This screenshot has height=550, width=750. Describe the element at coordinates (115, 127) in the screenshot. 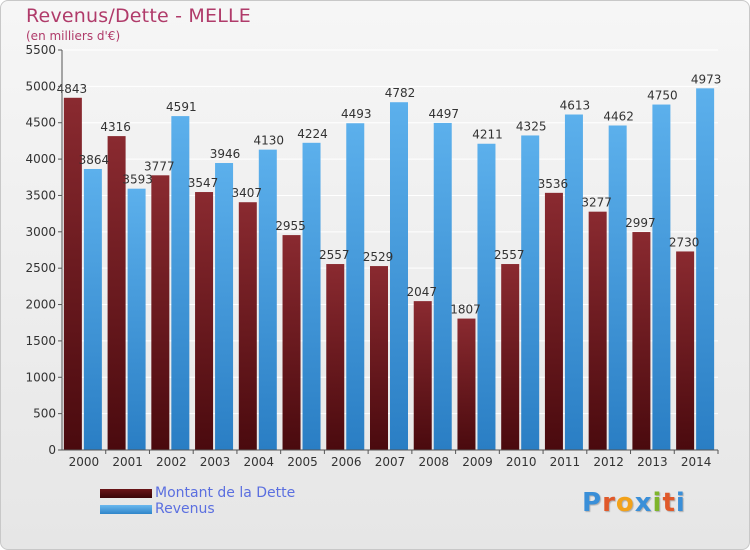

I see `data-label-debt: 4316` at that location.